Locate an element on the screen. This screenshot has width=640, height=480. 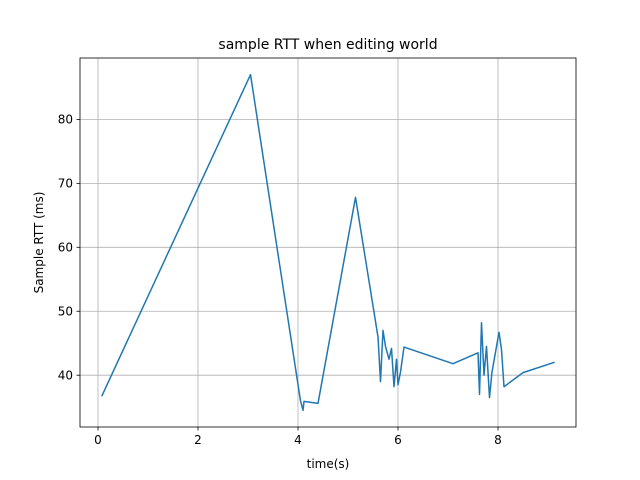
x-axis: 0 2 4 6 8 is located at coordinates (298, 437).